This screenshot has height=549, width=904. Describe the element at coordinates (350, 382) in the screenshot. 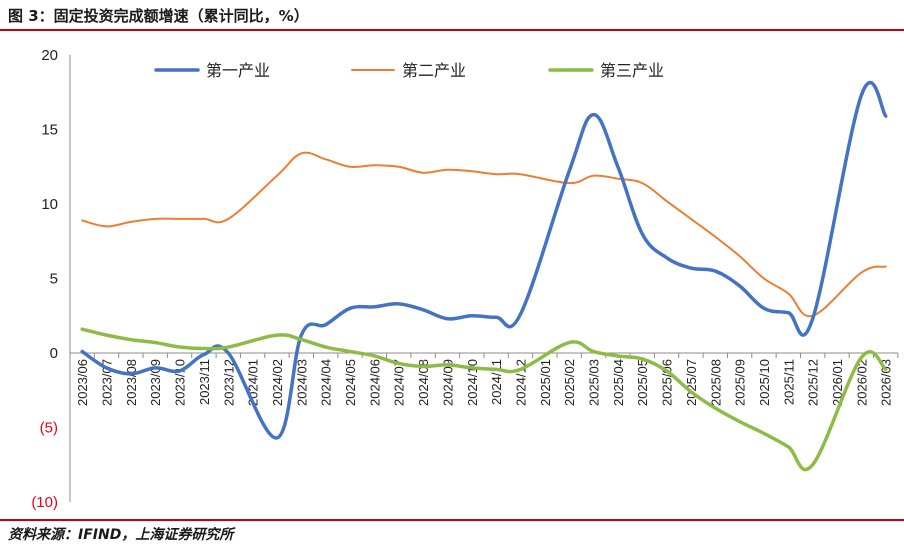

I see `x-tick-label: 2024/05` at that location.